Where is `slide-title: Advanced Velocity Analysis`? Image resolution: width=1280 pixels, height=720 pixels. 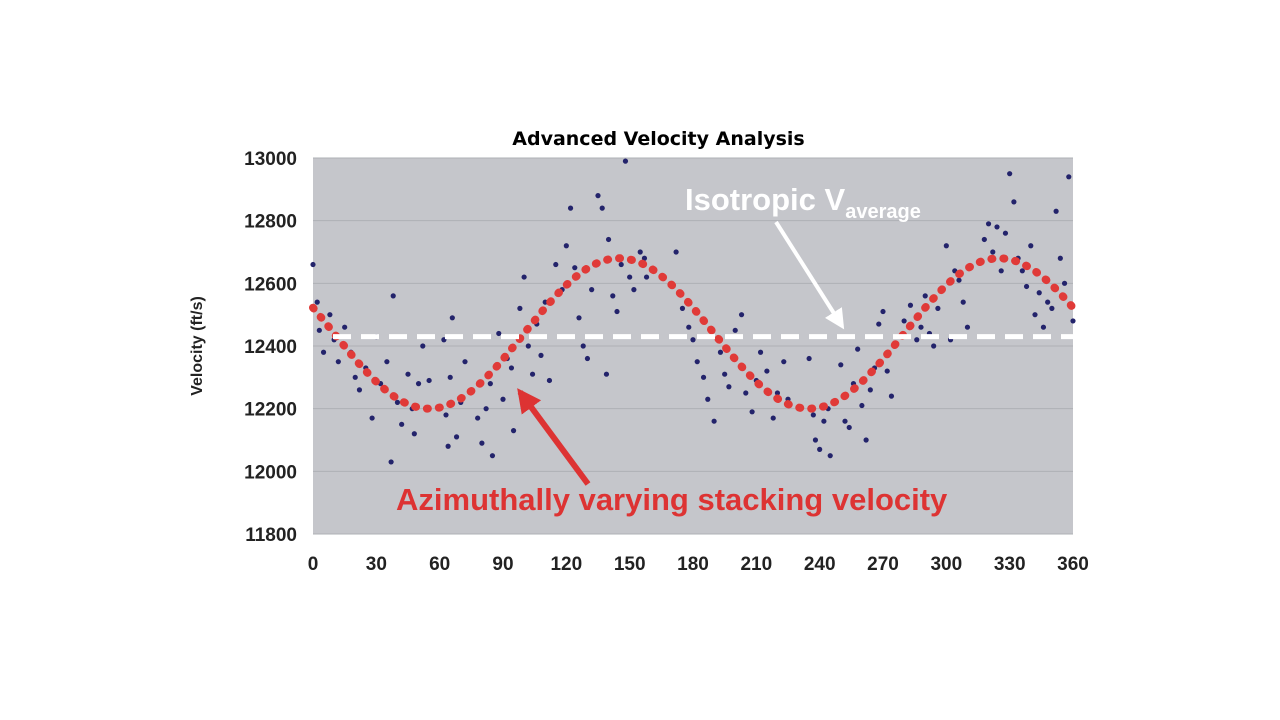
slide-title: Advanced Velocity Analysis is located at coordinates (658, 139).